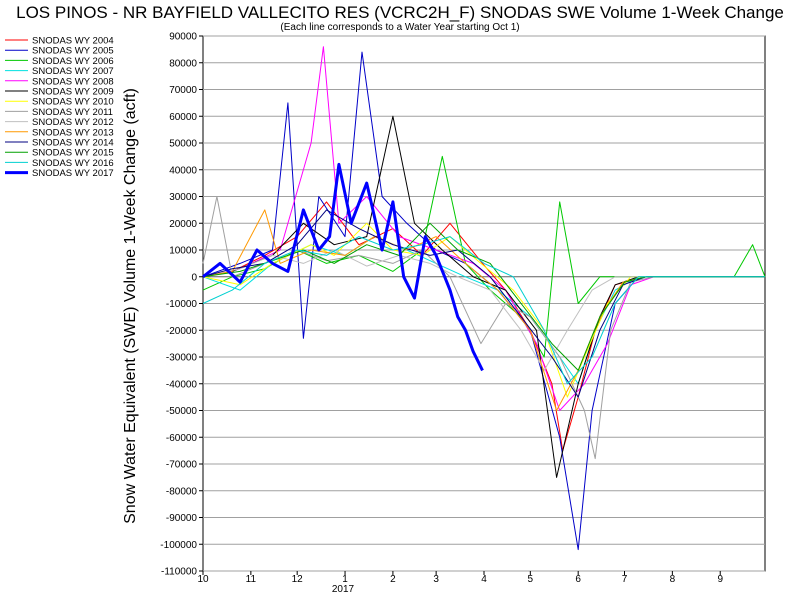 The width and height of the screenshot is (800, 600). Describe the element at coordinates (625, 579) in the screenshot. I see `x-tick-label: 7` at that location.